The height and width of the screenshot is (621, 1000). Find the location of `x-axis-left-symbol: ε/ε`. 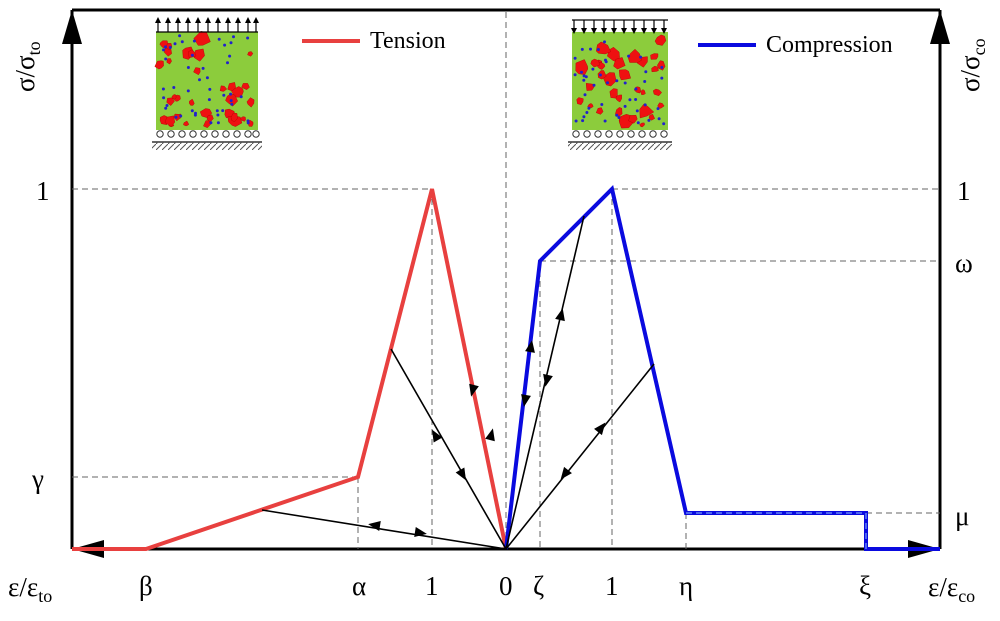

x-axis-left-symbol: ε/ε is located at coordinates (23, 587).